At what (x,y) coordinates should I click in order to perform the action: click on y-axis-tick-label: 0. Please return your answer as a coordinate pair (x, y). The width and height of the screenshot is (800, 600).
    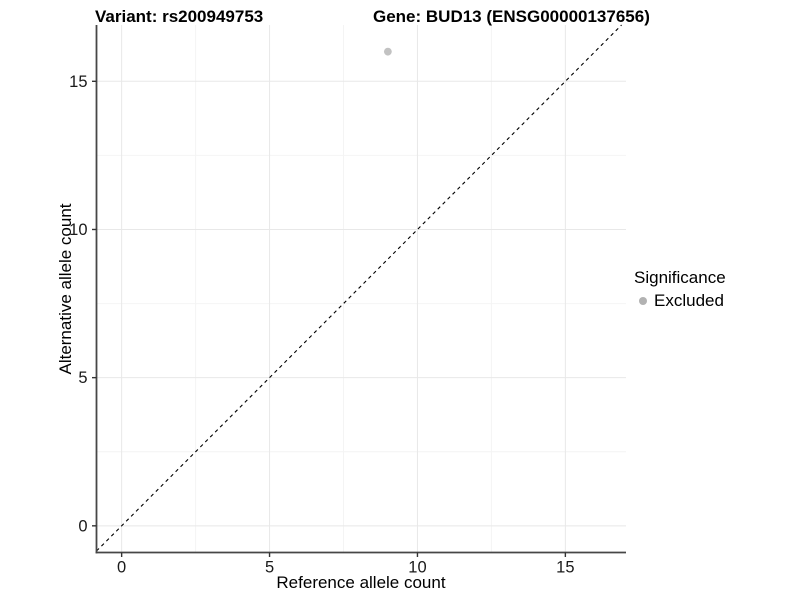
    Looking at the image, I should click on (82, 526).